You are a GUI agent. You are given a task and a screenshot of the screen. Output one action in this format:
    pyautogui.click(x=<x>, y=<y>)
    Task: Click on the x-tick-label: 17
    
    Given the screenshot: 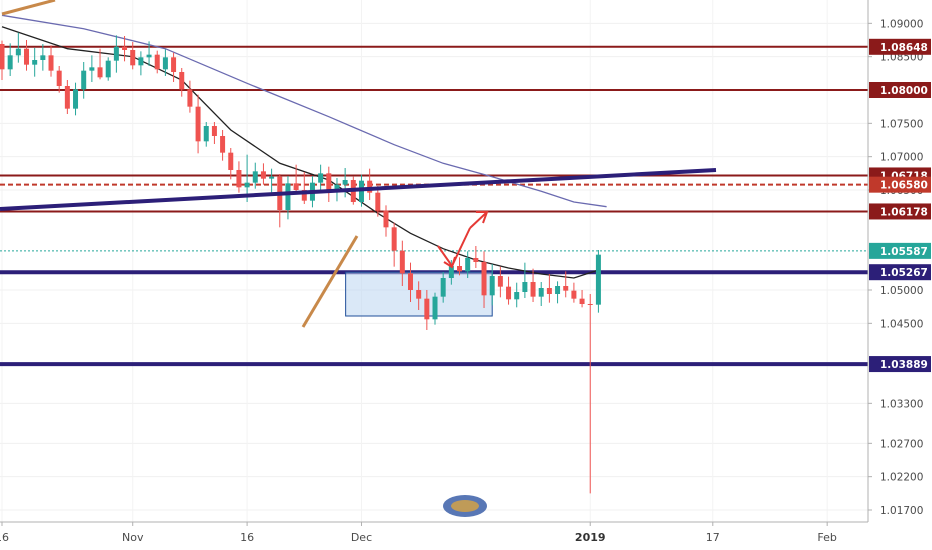 What is the action you would take?
    pyautogui.click(x=713, y=537)
    